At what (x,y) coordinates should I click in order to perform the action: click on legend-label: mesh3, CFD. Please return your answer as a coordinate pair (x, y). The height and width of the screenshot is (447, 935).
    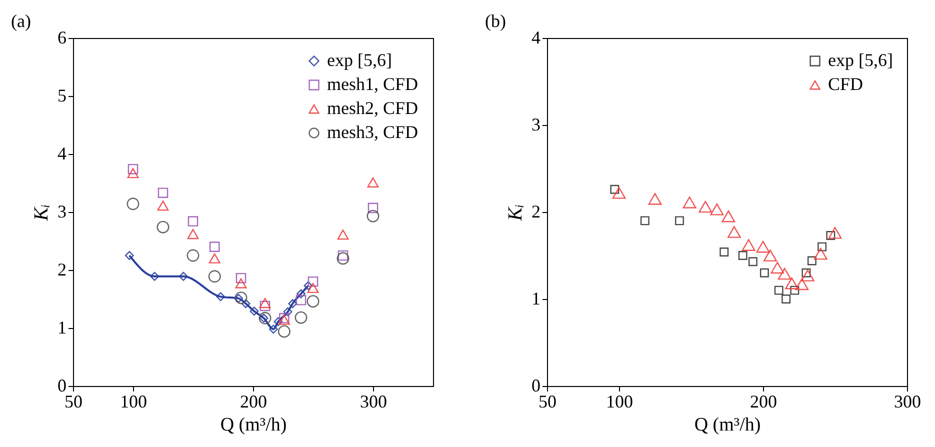
    Looking at the image, I should click on (372, 132).